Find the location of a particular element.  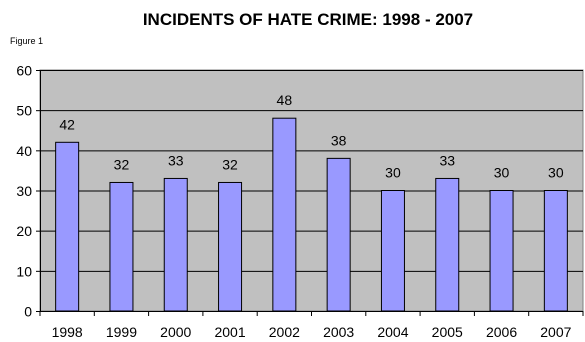

y-tick-label: 60 is located at coordinates (24, 71).